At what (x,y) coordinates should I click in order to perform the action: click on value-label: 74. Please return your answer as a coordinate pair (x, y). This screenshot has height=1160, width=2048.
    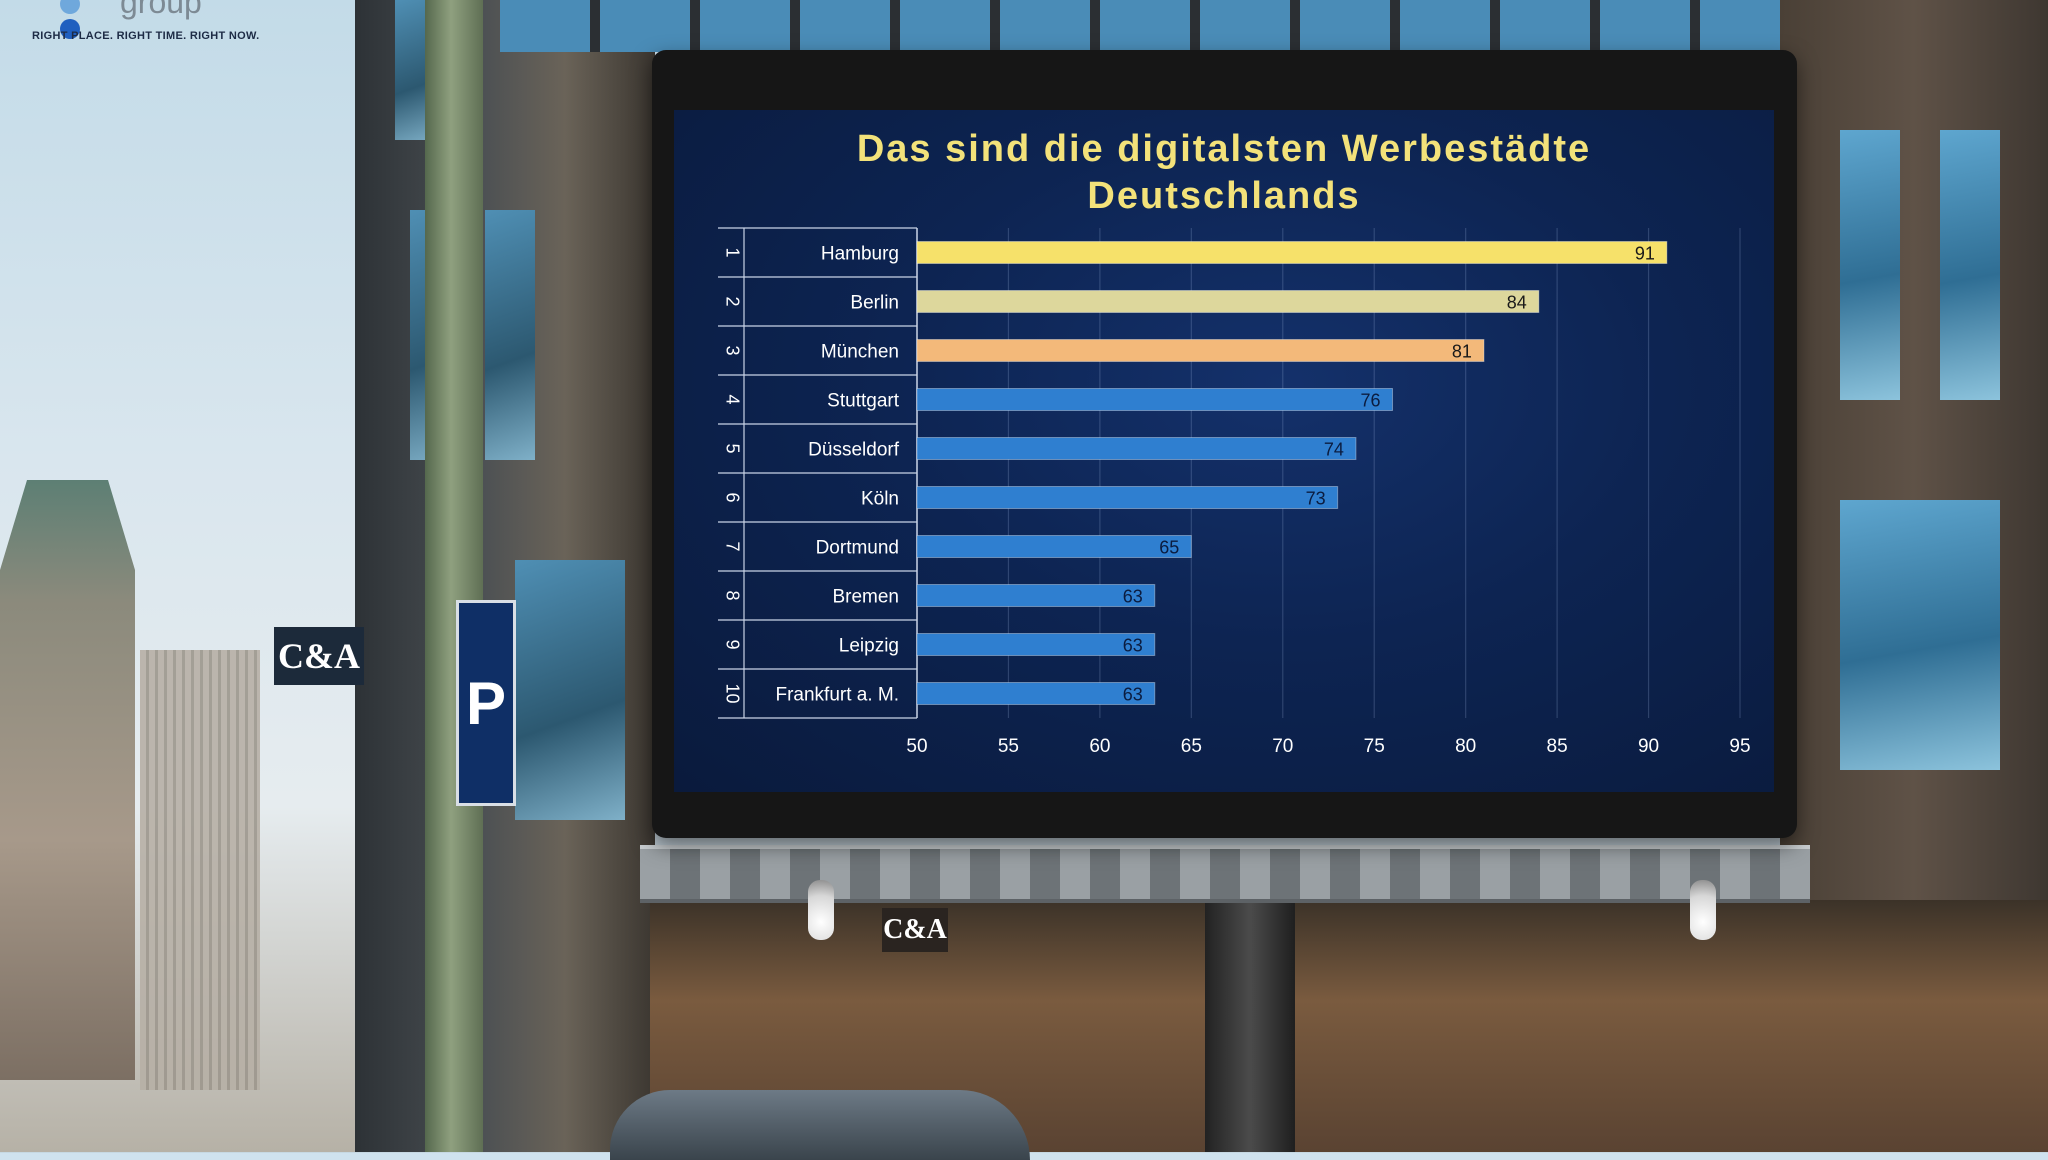
    Looking at the image, I should click on (1334, 450).